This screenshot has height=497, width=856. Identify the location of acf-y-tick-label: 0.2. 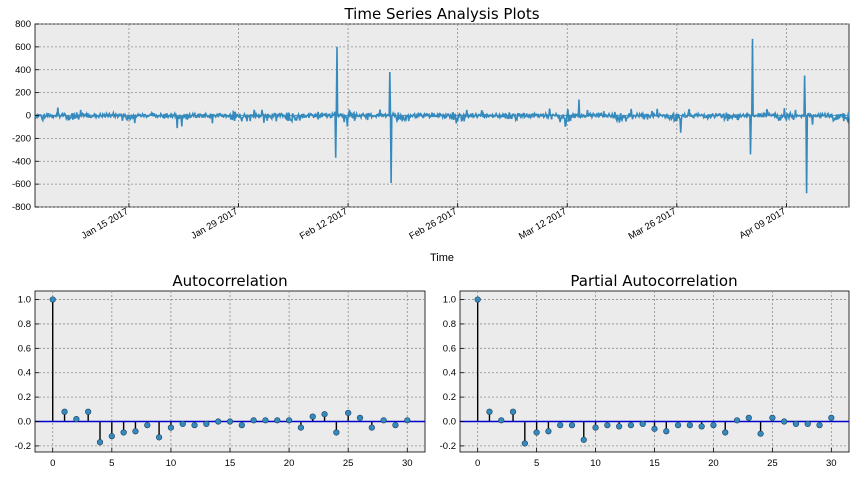
(24, 397).